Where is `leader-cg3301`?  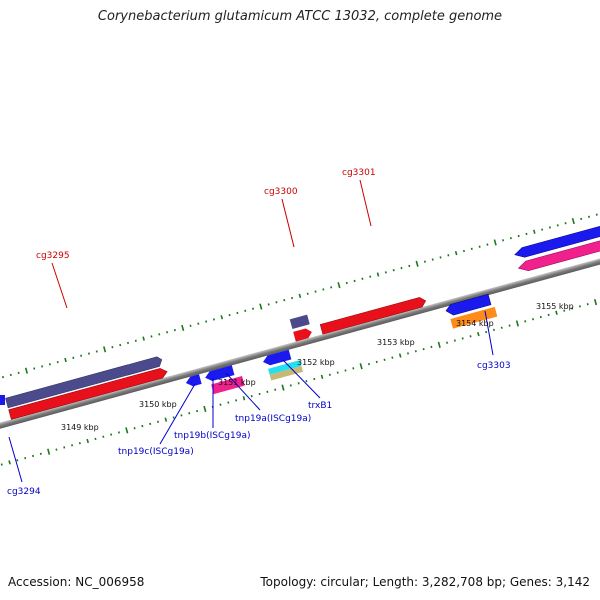 leader-cg3301 is located at coordinates (365, 203).